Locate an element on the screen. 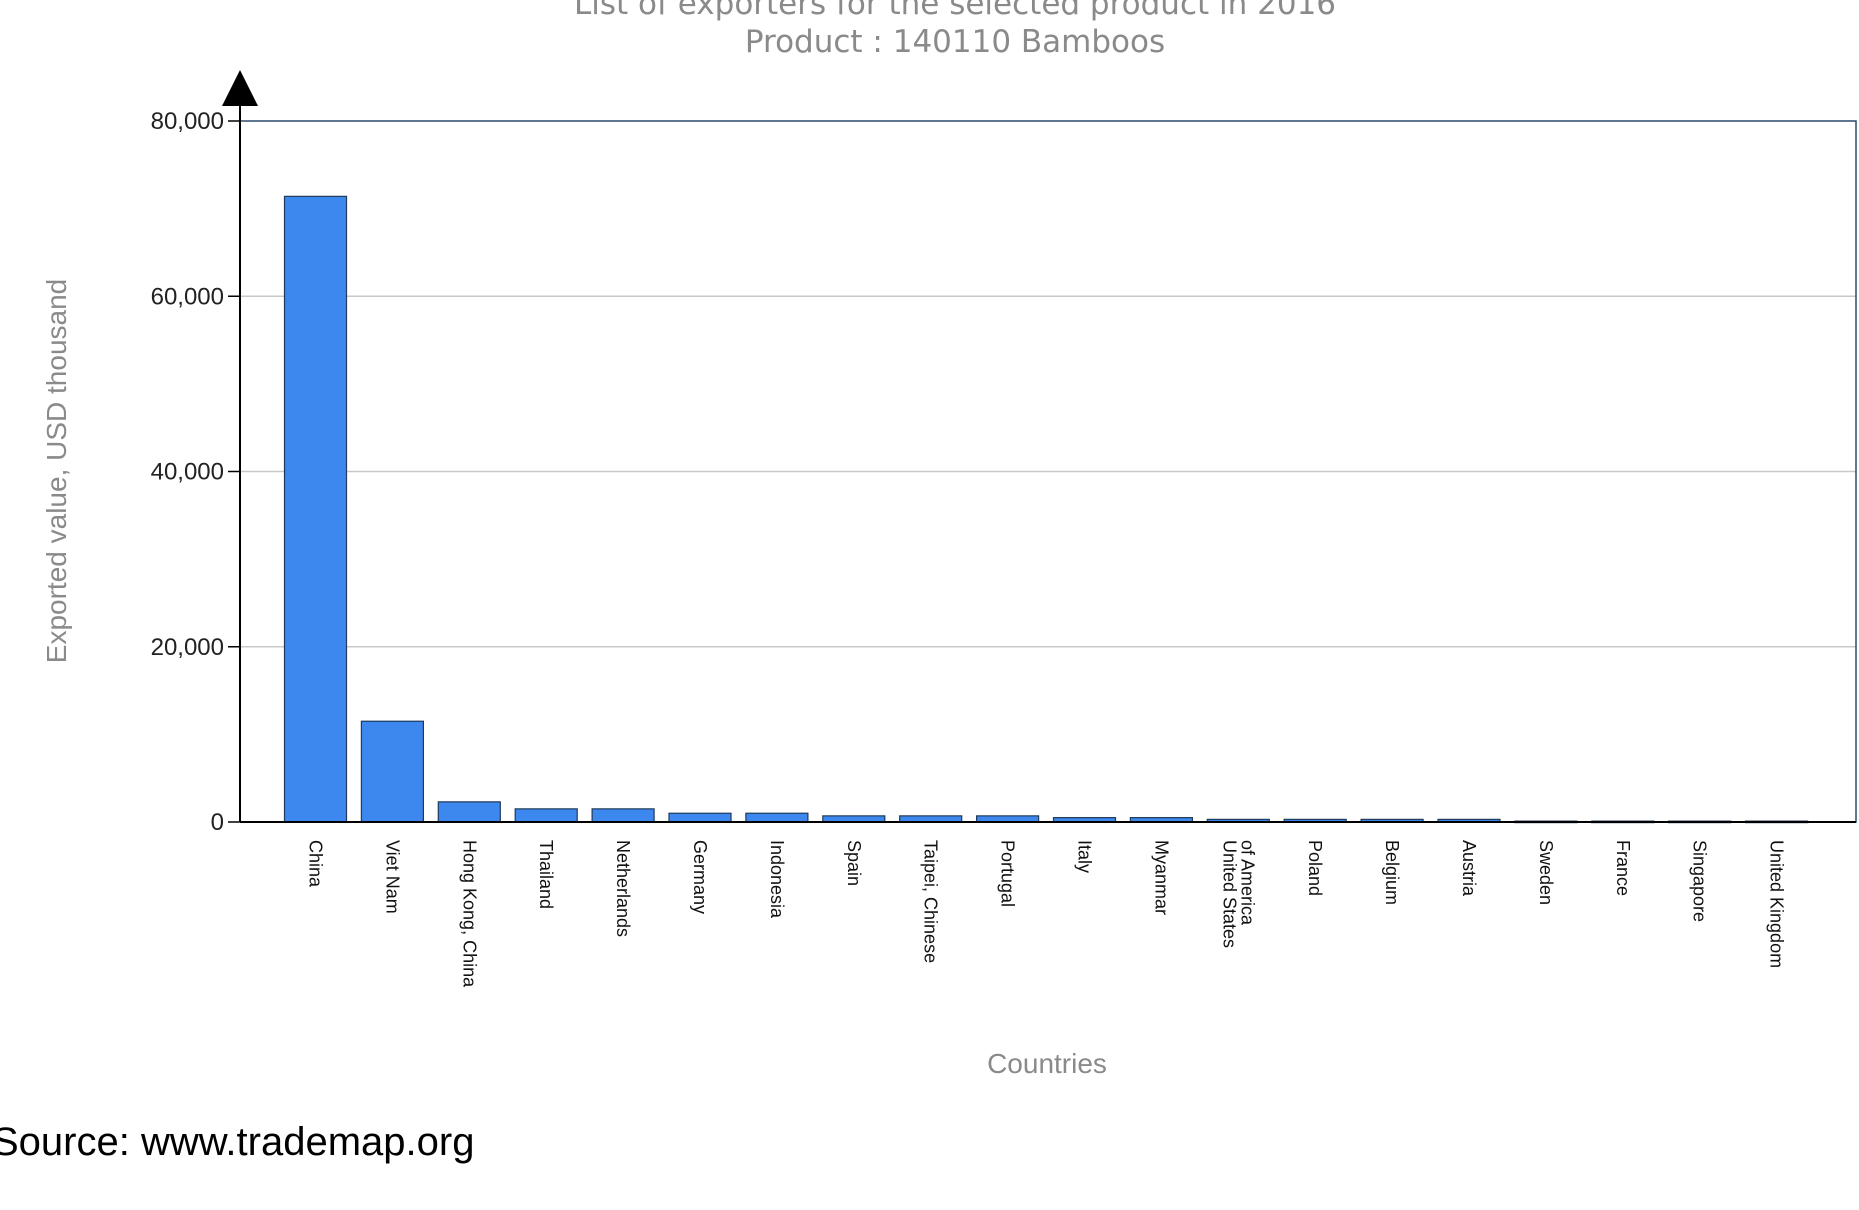 The image size is (1859, 1210). x-tick-label: Spain is located at coordinates (854, 863).